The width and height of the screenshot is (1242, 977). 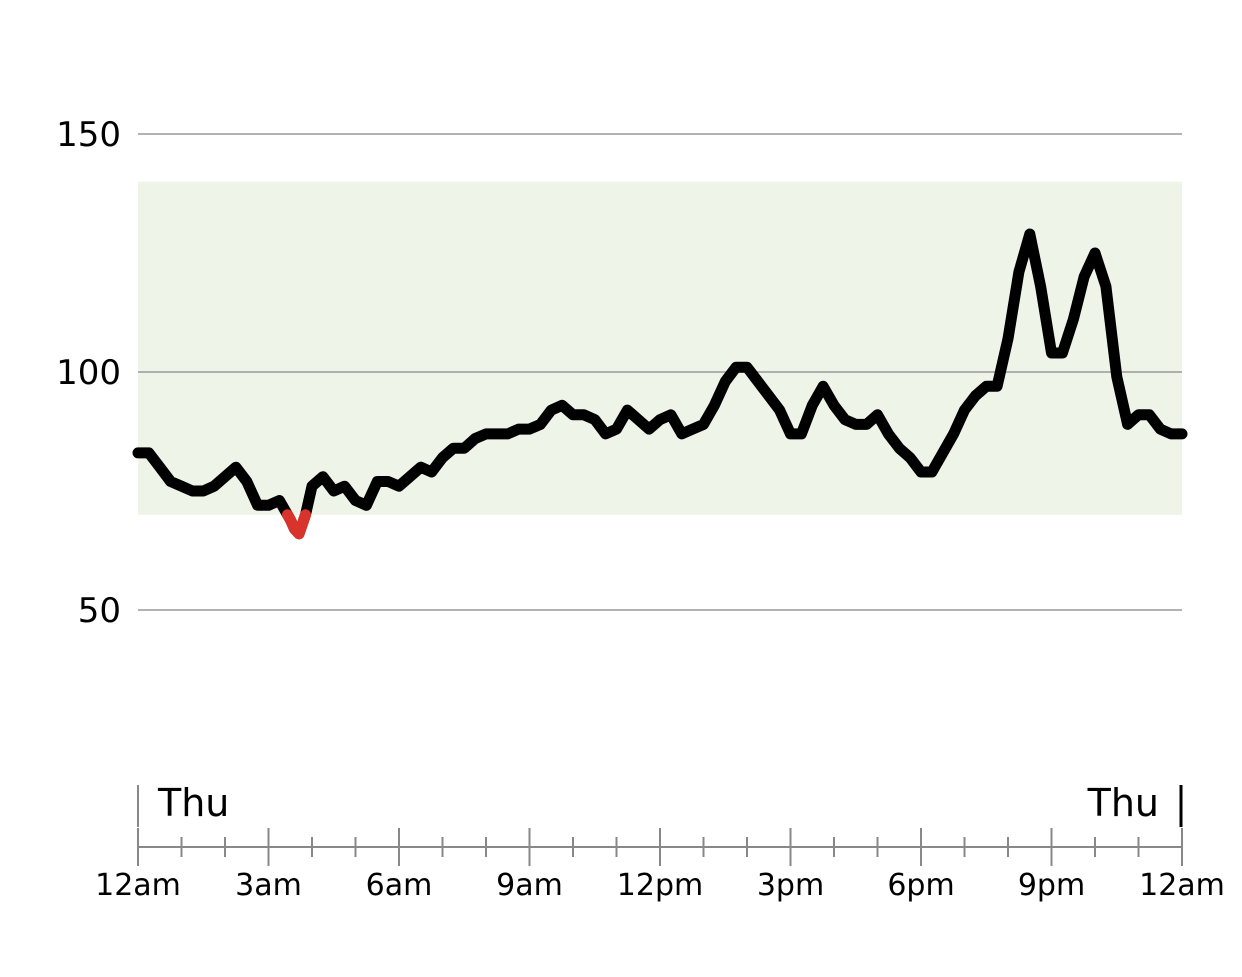 What do you see at coordinates (1182, 885) in the screenshot?
I see `x-tick-label-8: 12am` at bounding box center [1182, 885].